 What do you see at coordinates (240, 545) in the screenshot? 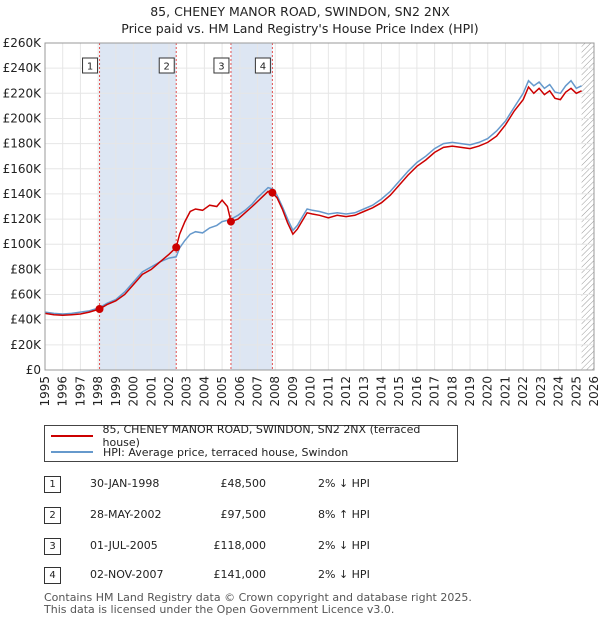
I see `transaction-price: £118,000` at bounding box center [240, 545].